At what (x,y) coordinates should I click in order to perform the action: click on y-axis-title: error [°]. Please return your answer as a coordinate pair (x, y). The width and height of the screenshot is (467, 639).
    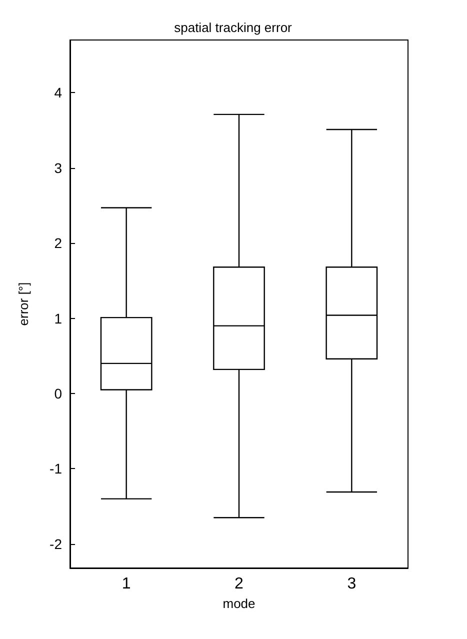
    Looking at the image, I should click on (23, 304).